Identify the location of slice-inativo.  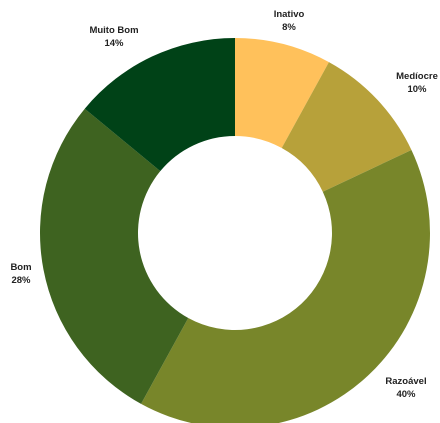
(282, 93).